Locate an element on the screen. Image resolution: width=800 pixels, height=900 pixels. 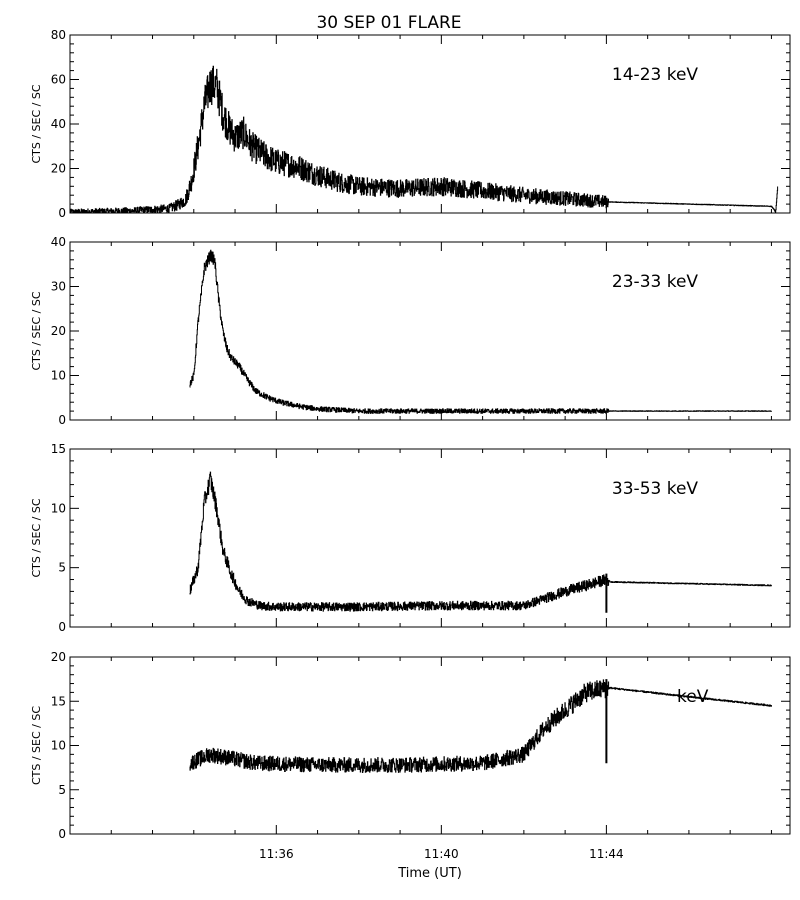
x-axis-label: Time (UT) is located at coordinates (429, 873).